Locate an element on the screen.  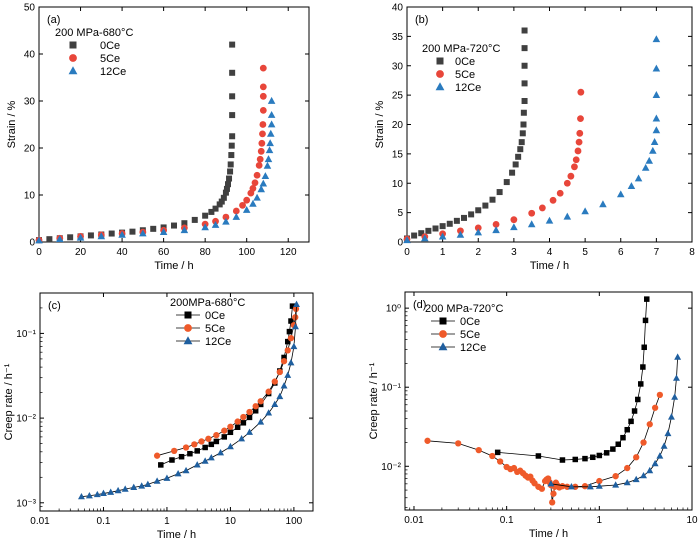
y-tick-label: 20 is located at coordinates (30, 149).